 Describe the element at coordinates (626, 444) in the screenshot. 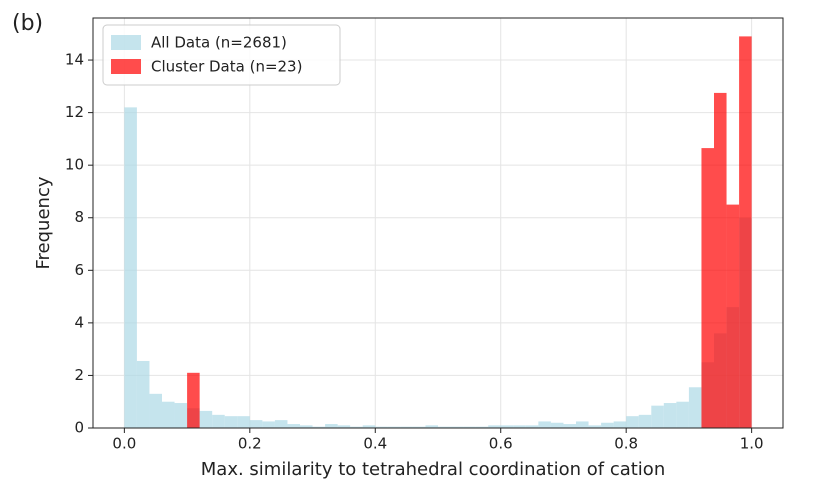

I see `x-tick-label: 0.8` at that location.